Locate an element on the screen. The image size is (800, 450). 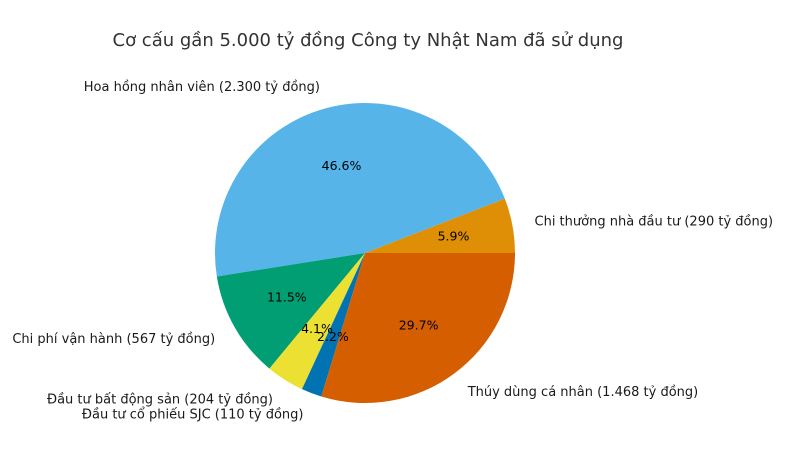
percent-label-3: 11.5% is located at coordinates (287, 297).